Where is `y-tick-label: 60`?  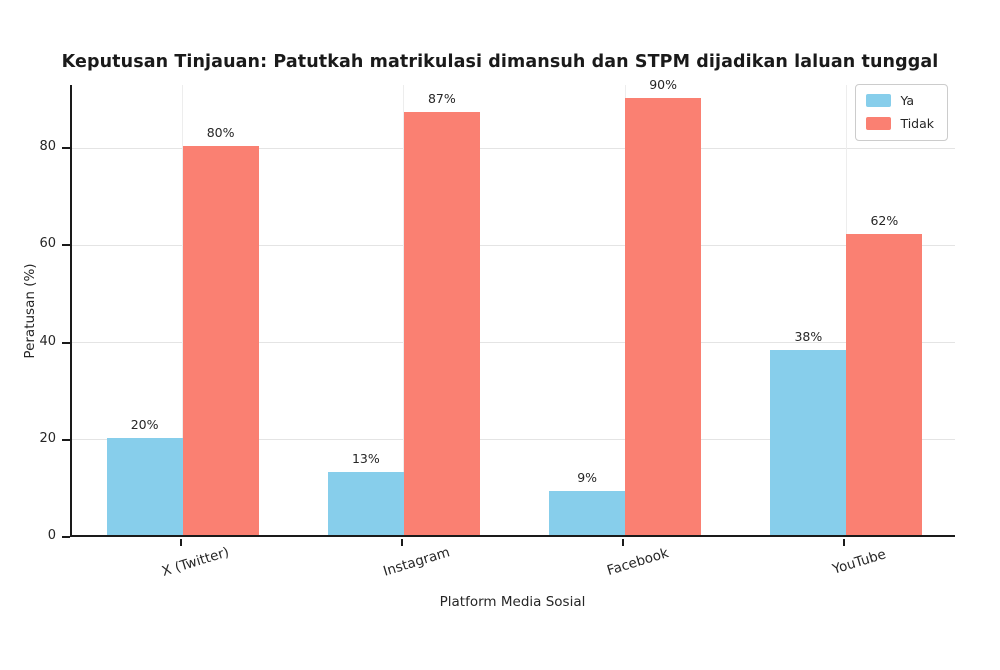 y-tick-label: 60 is located at coordinates (47, 244).